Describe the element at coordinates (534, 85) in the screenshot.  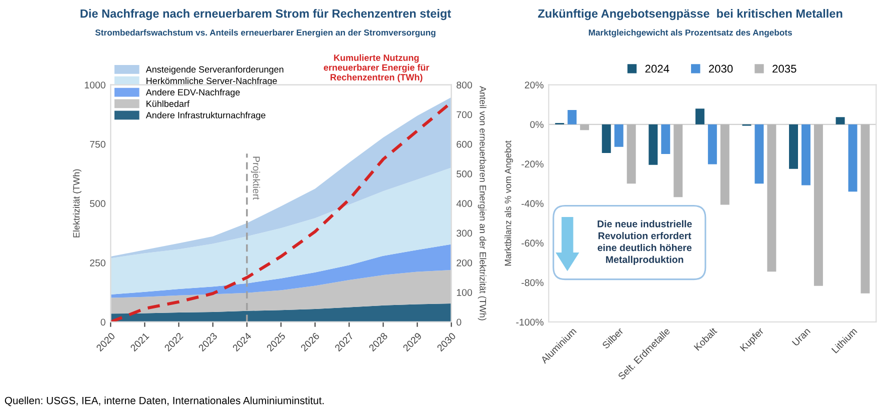
I see `y-tick-label: 20%` at that location.